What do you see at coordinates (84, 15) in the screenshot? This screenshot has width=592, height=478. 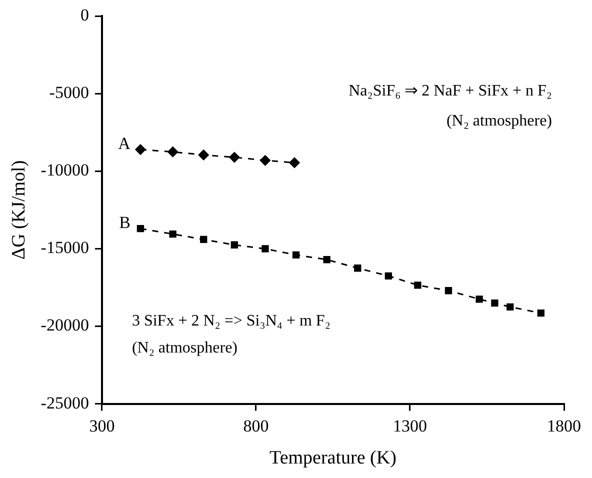 I see `y-tick-label: 0` at bounding box center [84, 15].